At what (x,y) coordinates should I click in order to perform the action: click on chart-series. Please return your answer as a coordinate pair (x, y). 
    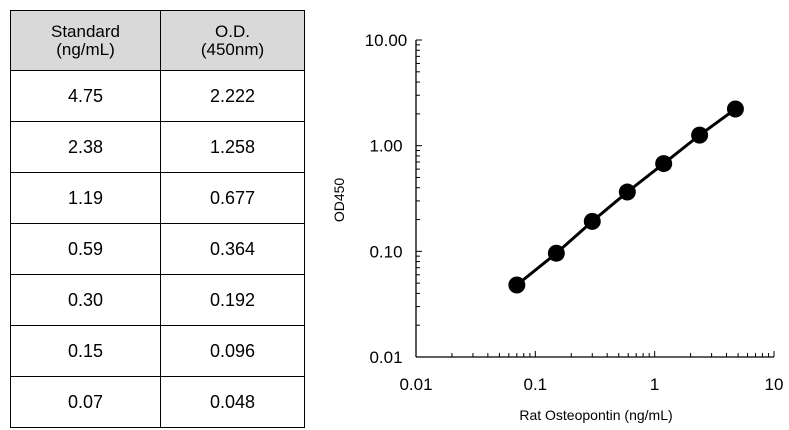
    Looking at the image, I should click on (626, 197).